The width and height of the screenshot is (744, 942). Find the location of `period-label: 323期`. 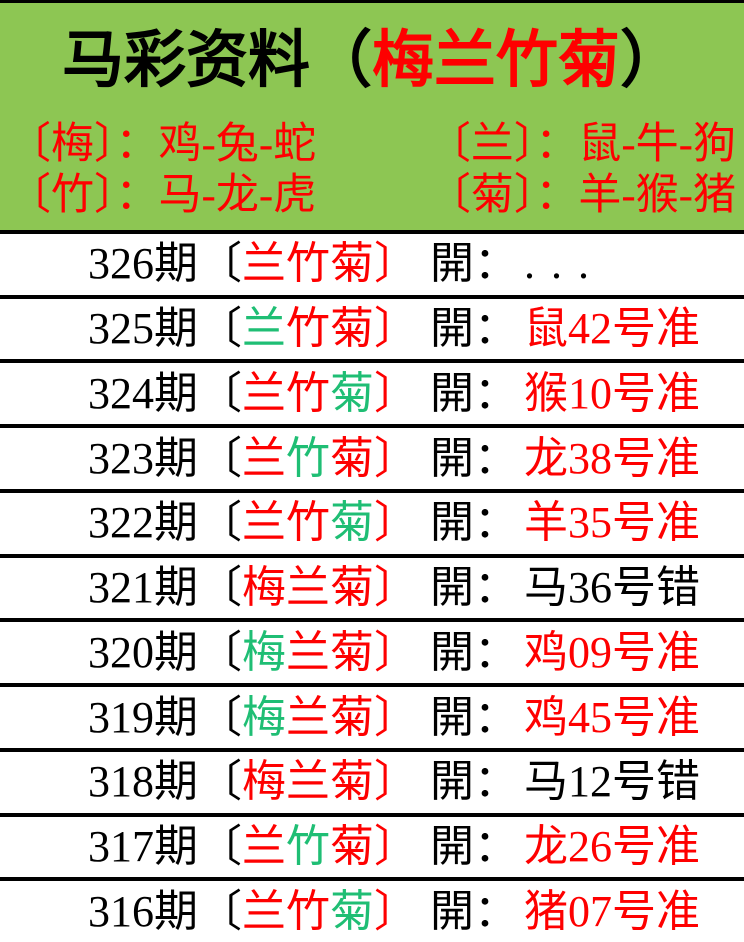

period-label: 323期 is located at coordinates (143, 458).